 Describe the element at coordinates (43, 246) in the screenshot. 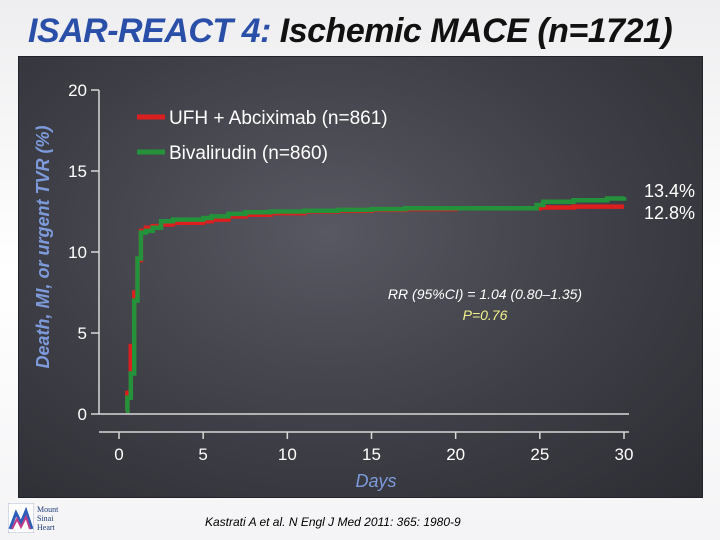

I see `y-axis-label: Death, MI, or urgent TVR (%)` at that location.